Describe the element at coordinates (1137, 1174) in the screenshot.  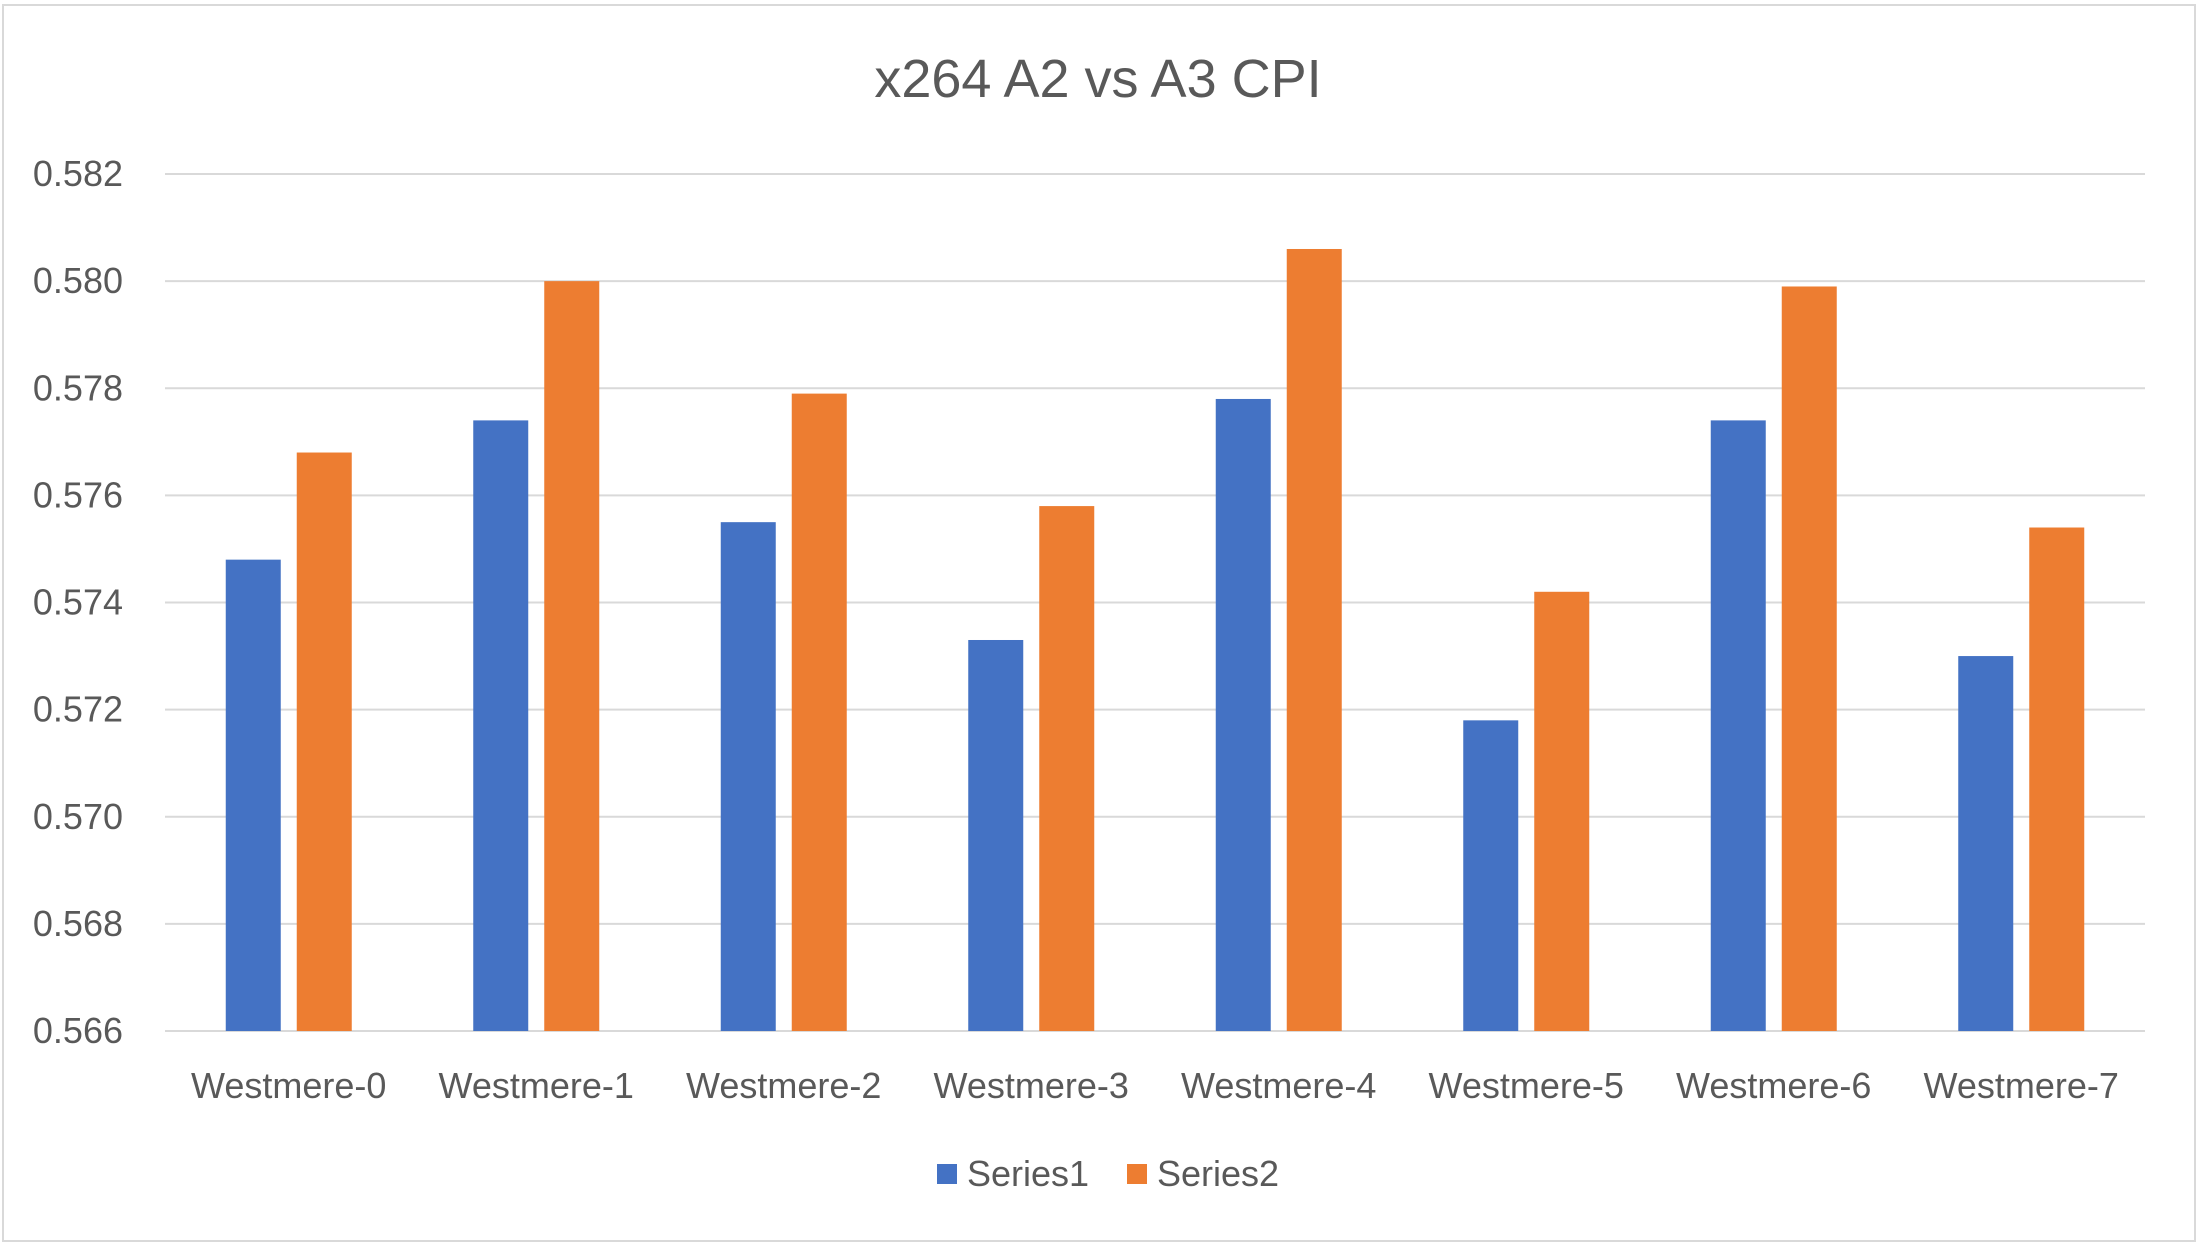
I see `legend-swatch-series2` at that location.